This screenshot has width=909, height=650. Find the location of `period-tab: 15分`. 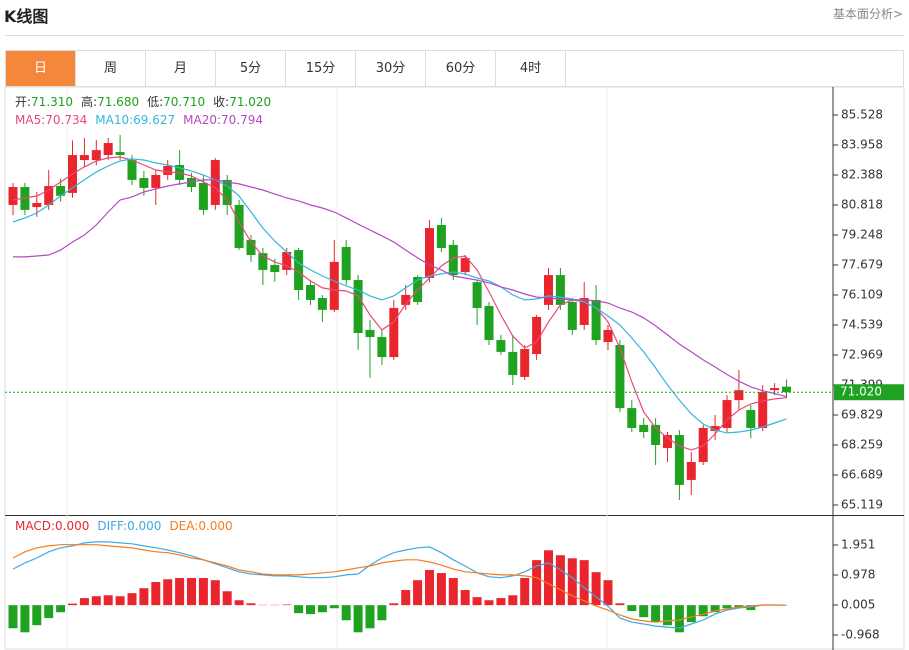

period-tab: 15分 is located at coordinates (321, 68).